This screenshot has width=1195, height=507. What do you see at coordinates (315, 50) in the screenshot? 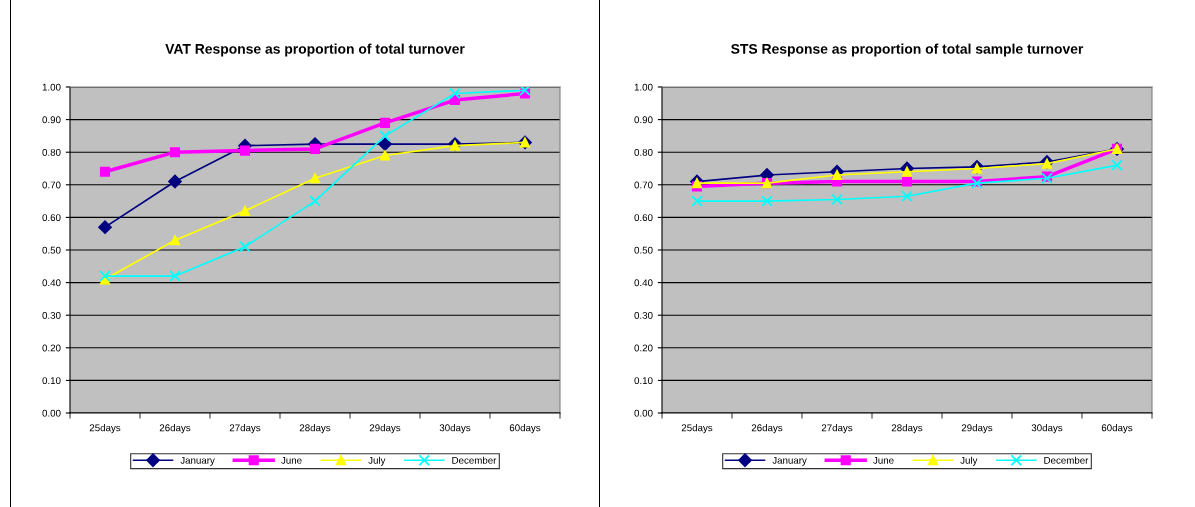
I see `chart-title: VAT Response as proportion of total turnover` at bounding box center [315, 50].